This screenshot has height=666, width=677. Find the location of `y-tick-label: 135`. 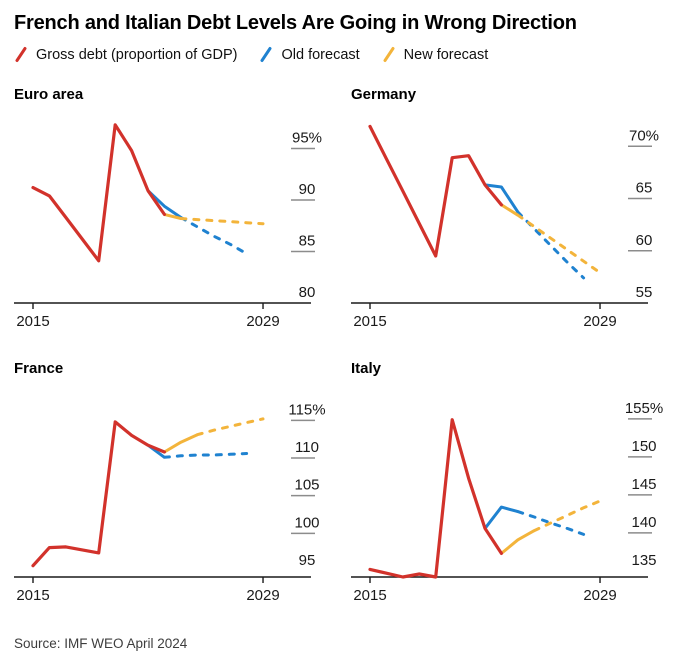

y-tick-label: 135 is located at coordinates (643, 560).